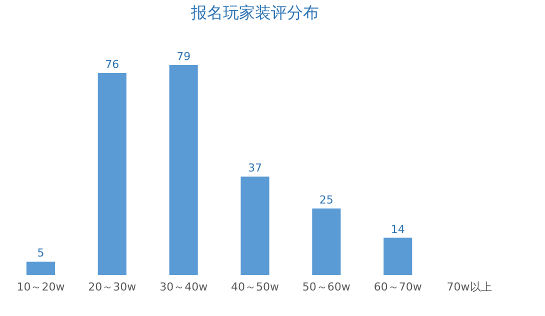  What do you see at coordinates (326, 200) in the screenshot?
I see `data-label: 25` at bounding box center [326, 200].